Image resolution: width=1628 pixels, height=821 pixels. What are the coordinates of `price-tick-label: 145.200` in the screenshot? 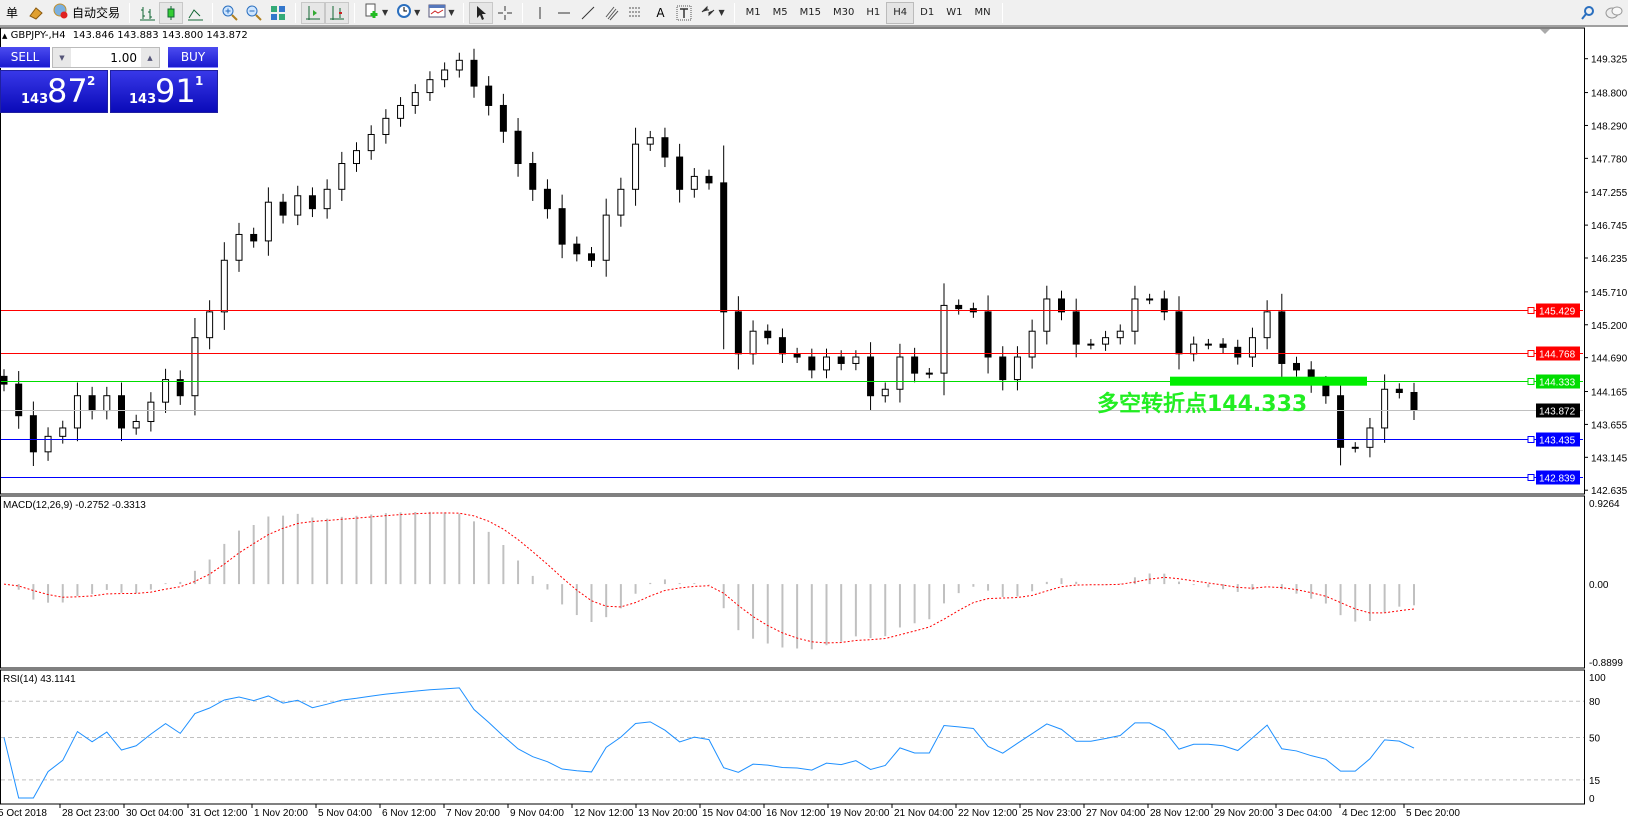 It's located at (1609, 326).